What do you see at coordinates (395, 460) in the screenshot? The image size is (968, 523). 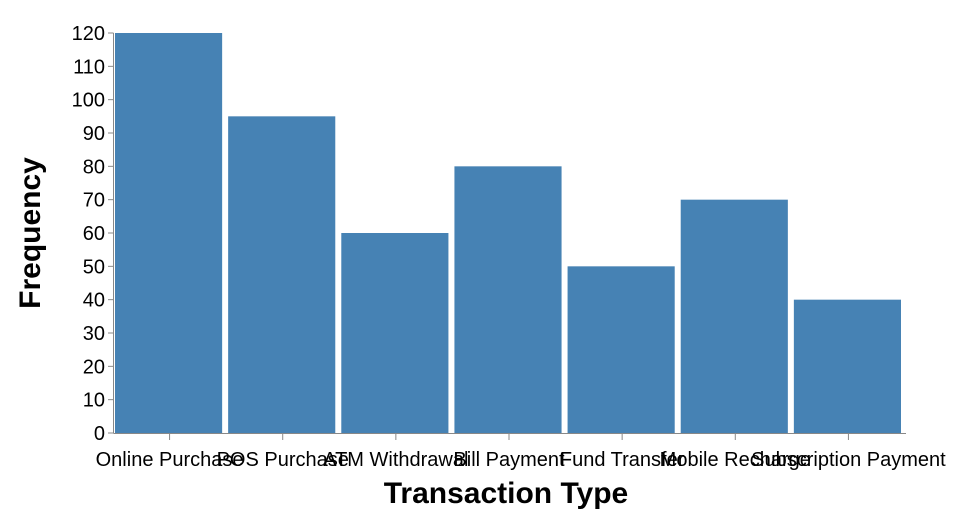 I see `x-tick-label-2: ATM Withdrawal` at bounding box center [395, 460].